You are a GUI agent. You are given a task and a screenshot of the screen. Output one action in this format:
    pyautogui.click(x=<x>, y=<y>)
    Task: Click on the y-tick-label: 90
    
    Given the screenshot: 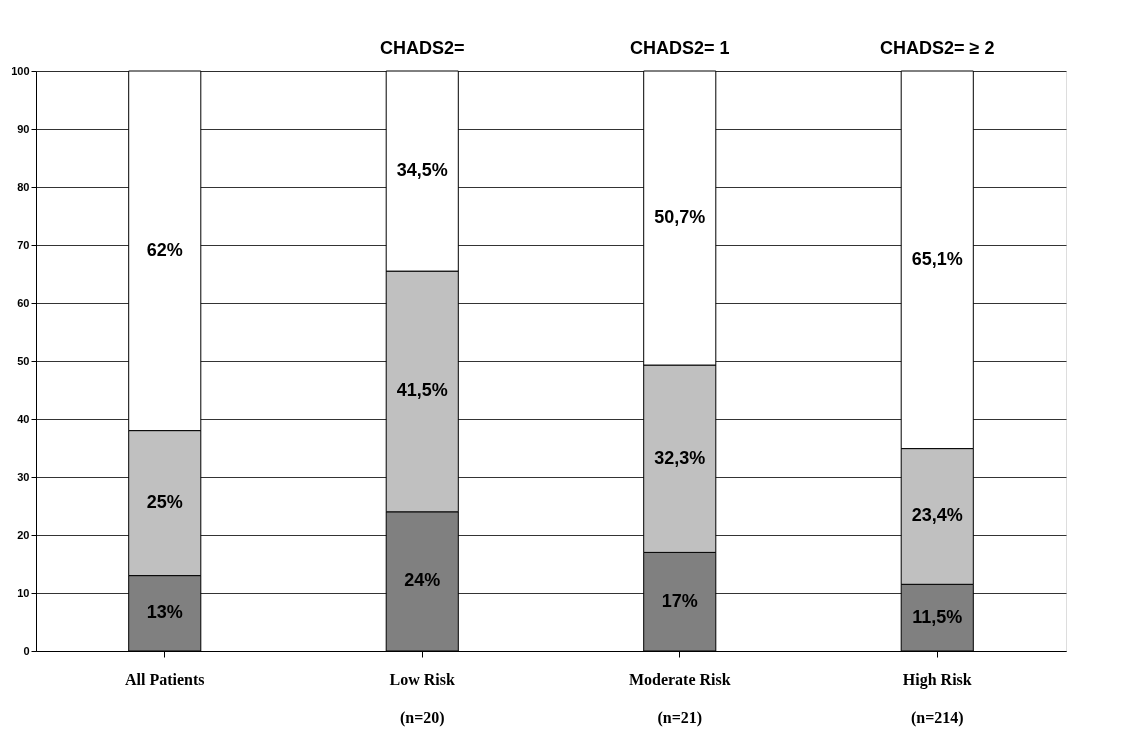 What is the action you would take?
    pyautogui.click(x=23, y=128)
    